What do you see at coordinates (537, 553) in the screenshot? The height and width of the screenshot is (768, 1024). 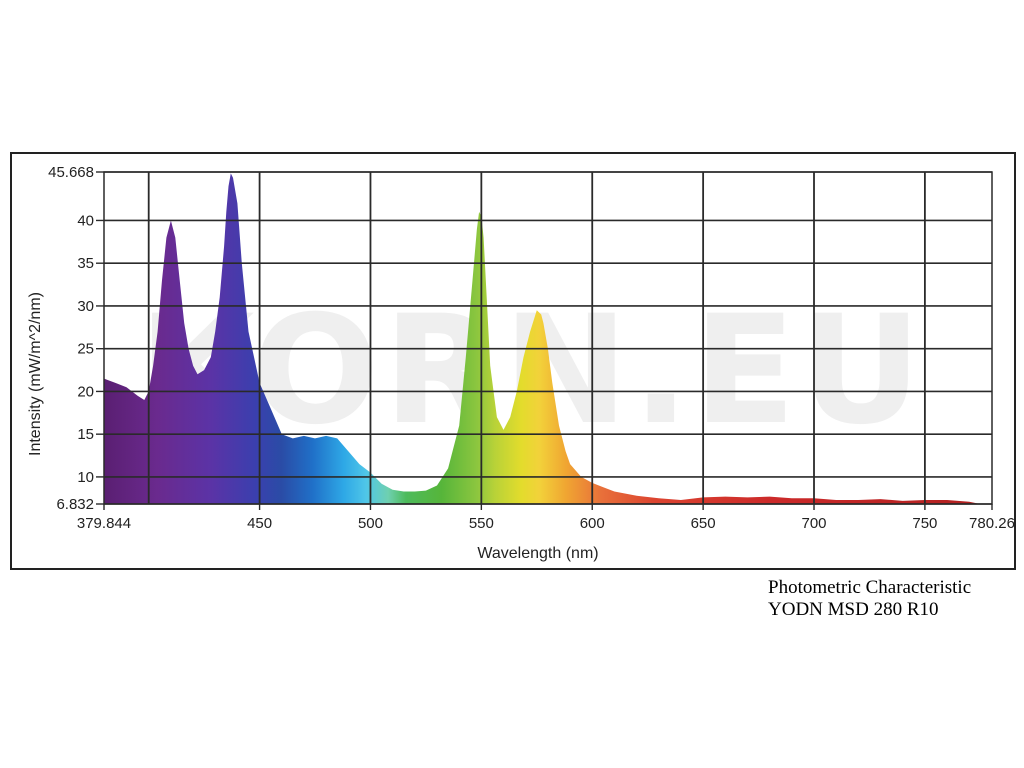 I see `x-axis-title: Wavelength (nm)` at bounding box center [537, 553].